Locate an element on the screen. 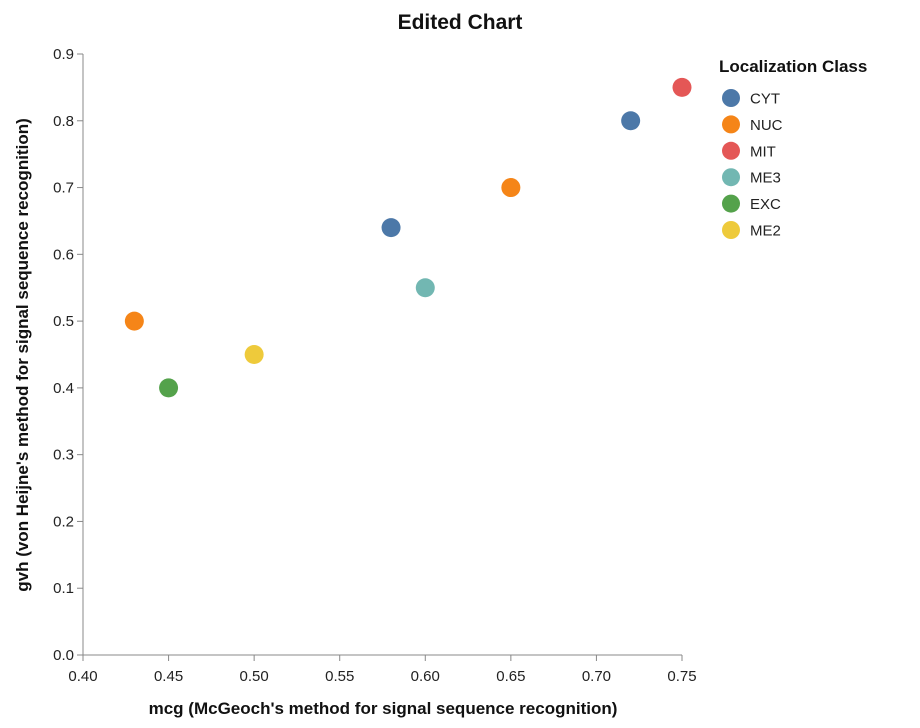  data-point-me3 is located at coordinates (425, 288).